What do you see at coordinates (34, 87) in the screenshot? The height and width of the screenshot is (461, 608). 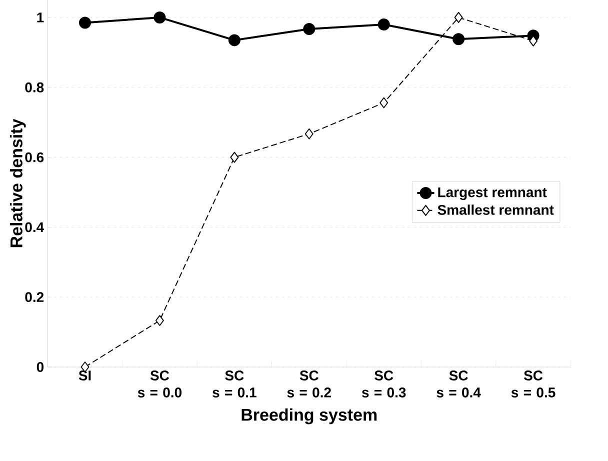 I see `y-tick-label: 0.8` at bounding box center [34, 87].